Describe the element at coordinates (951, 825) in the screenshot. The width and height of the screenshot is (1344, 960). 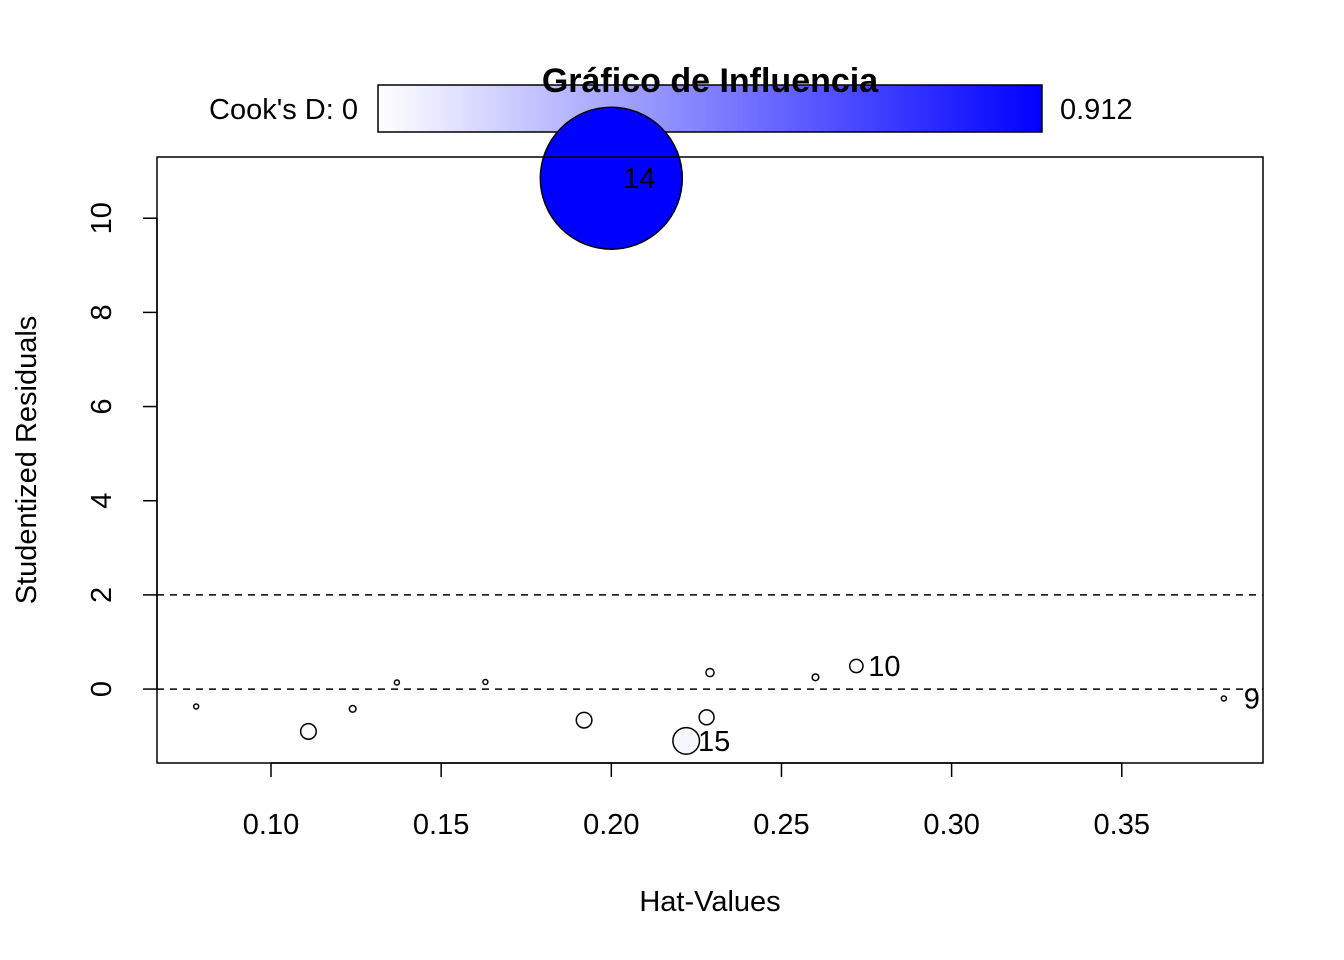
I see `x-tick-label: 0.30` at that location.